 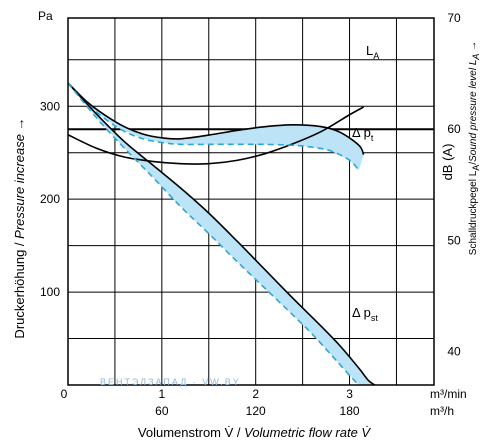 I want to click on y-tick-label: 300, so click(x=50, y=106).